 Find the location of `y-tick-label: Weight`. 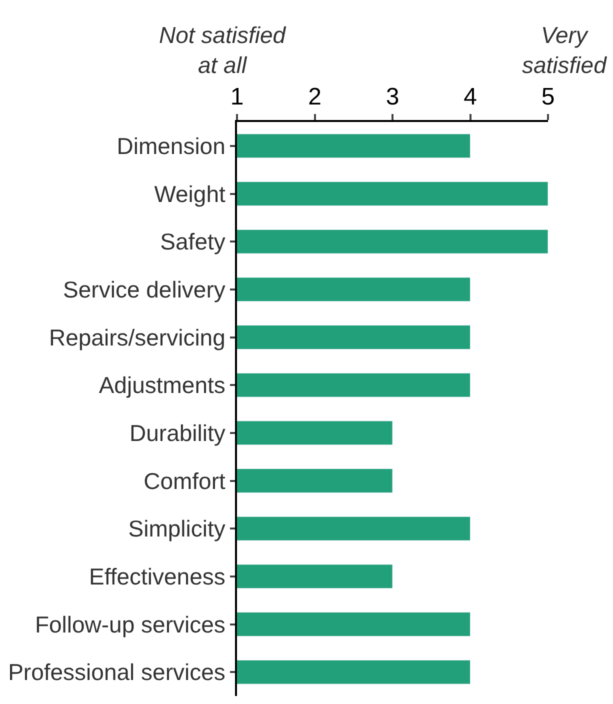

y-tick-label: Weight is located at coordinates (190, 193).